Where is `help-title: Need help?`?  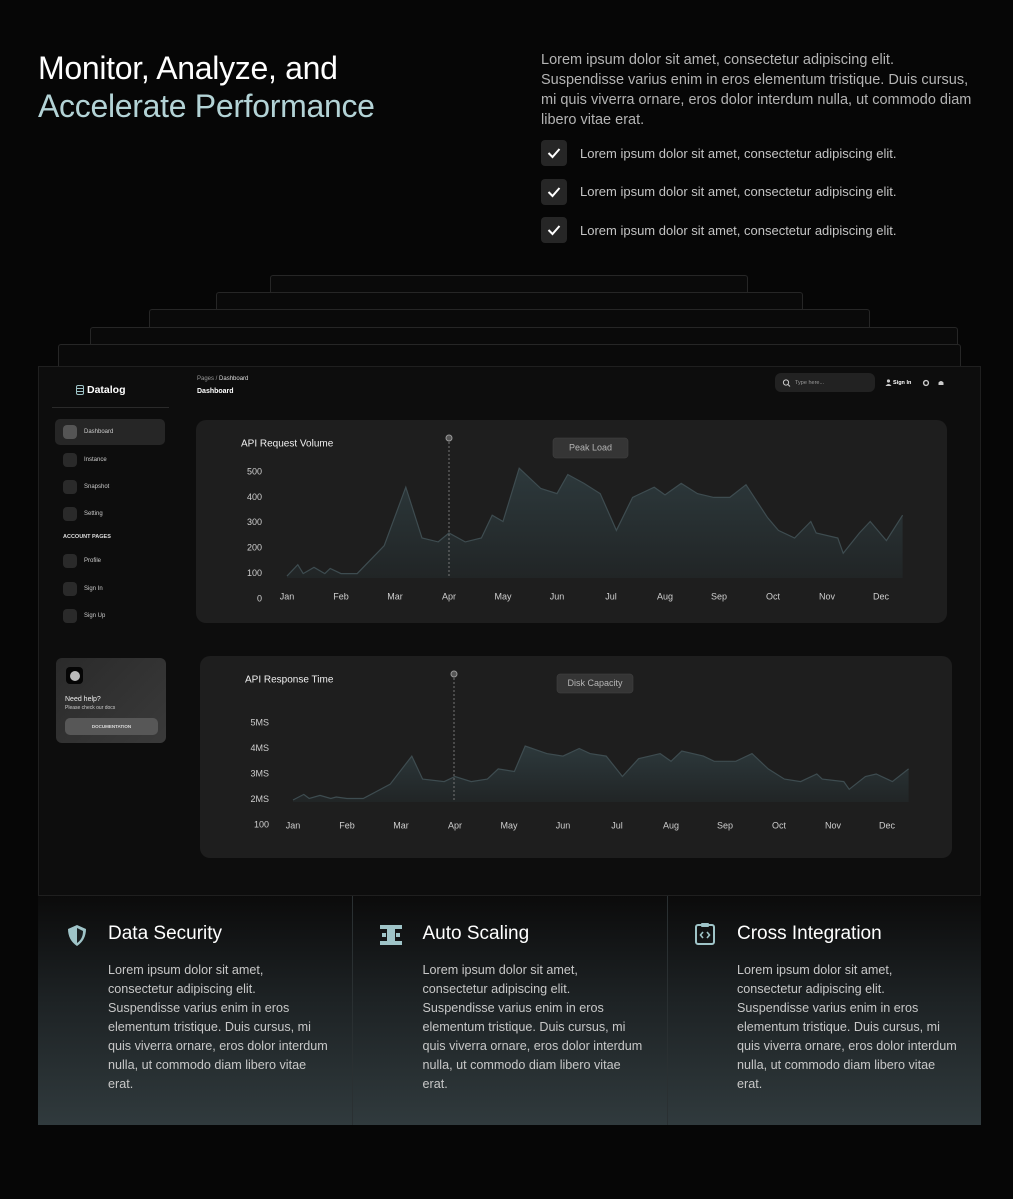
help-title: Need help? is located at coordinates (83, 699).